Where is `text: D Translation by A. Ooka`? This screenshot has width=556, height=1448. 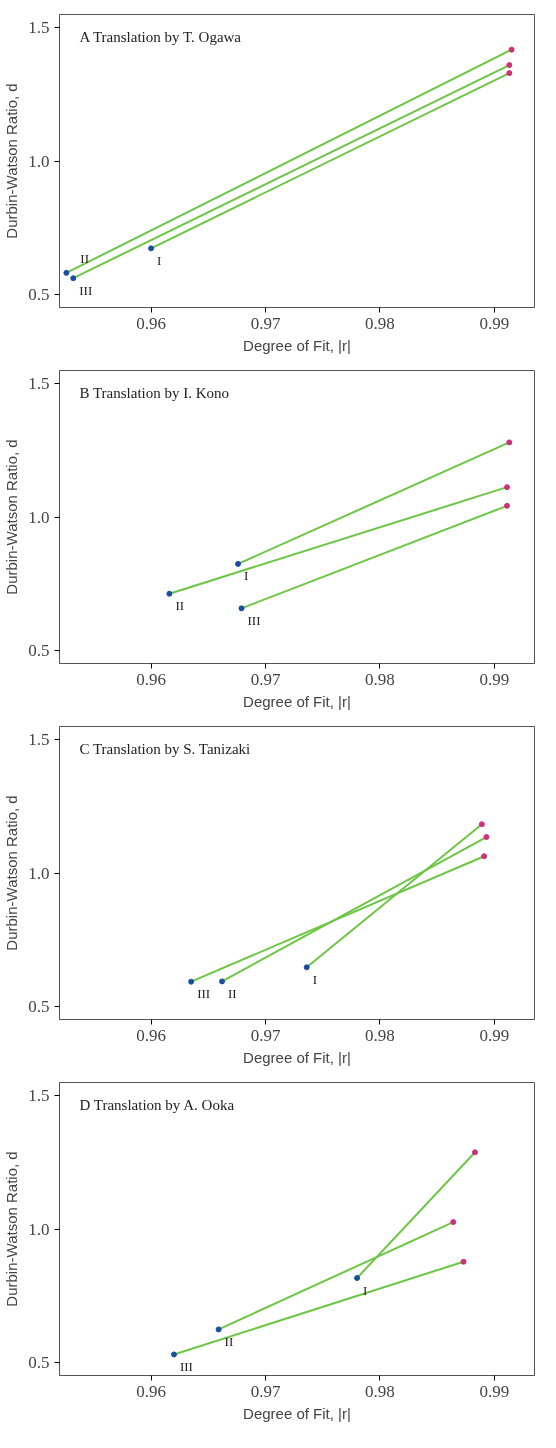
text: D Translation by A. Ooka is located at coordinates (157, 1104).